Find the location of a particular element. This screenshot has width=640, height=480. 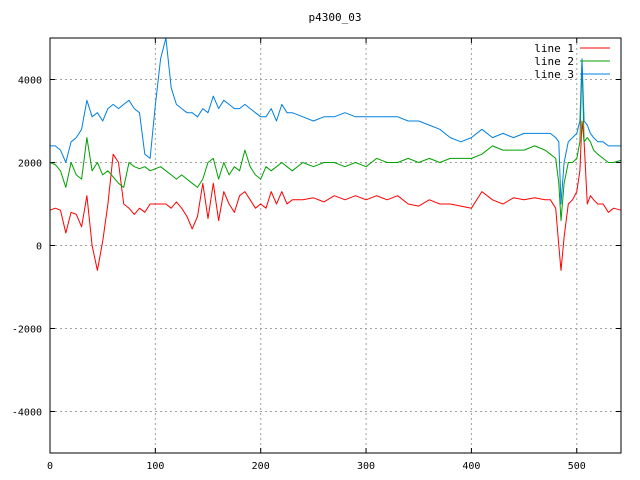

x-tick-label: 500 is located at coordinates (577, 466).